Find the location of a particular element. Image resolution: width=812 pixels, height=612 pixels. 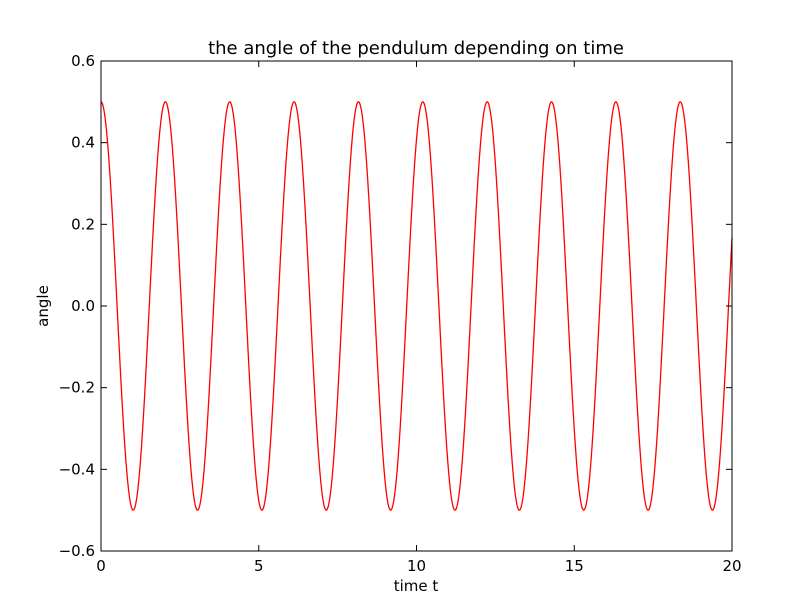

x-tick-label: 10 is located at coordinates (416, 566).